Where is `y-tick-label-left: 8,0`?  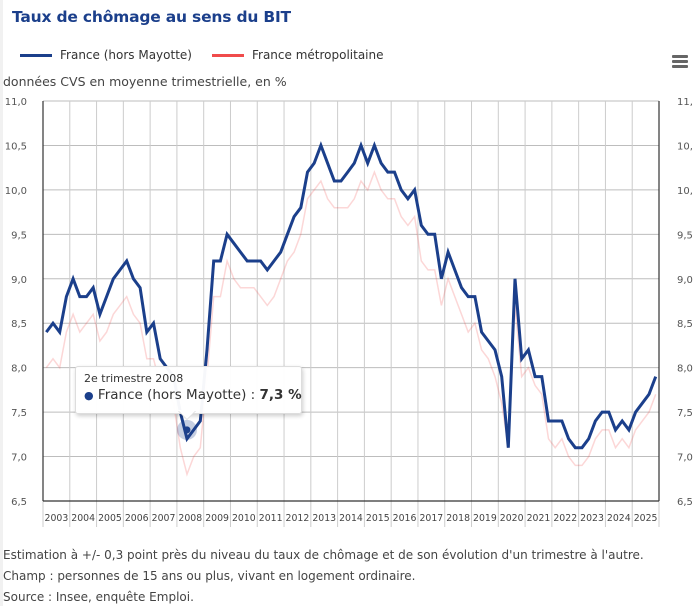
y-tick-label-left: 8,0 is located at coordinates (19, 369).